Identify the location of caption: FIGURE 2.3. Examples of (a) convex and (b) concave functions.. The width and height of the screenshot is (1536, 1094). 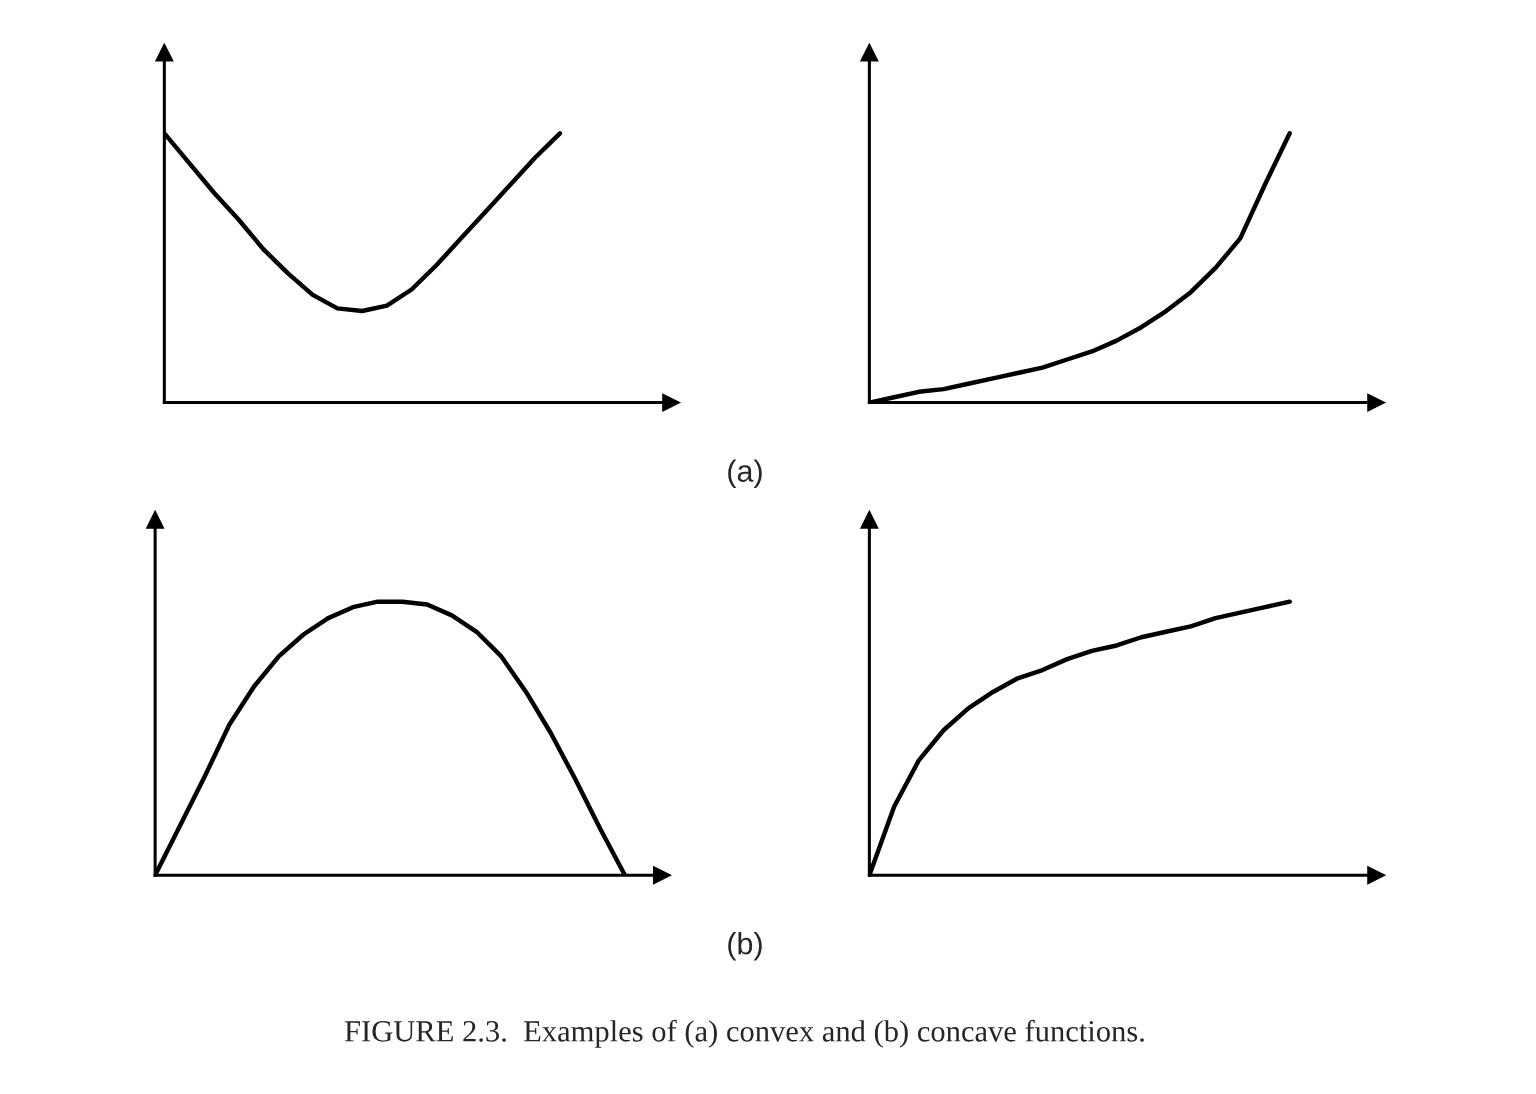
(744, 1033).